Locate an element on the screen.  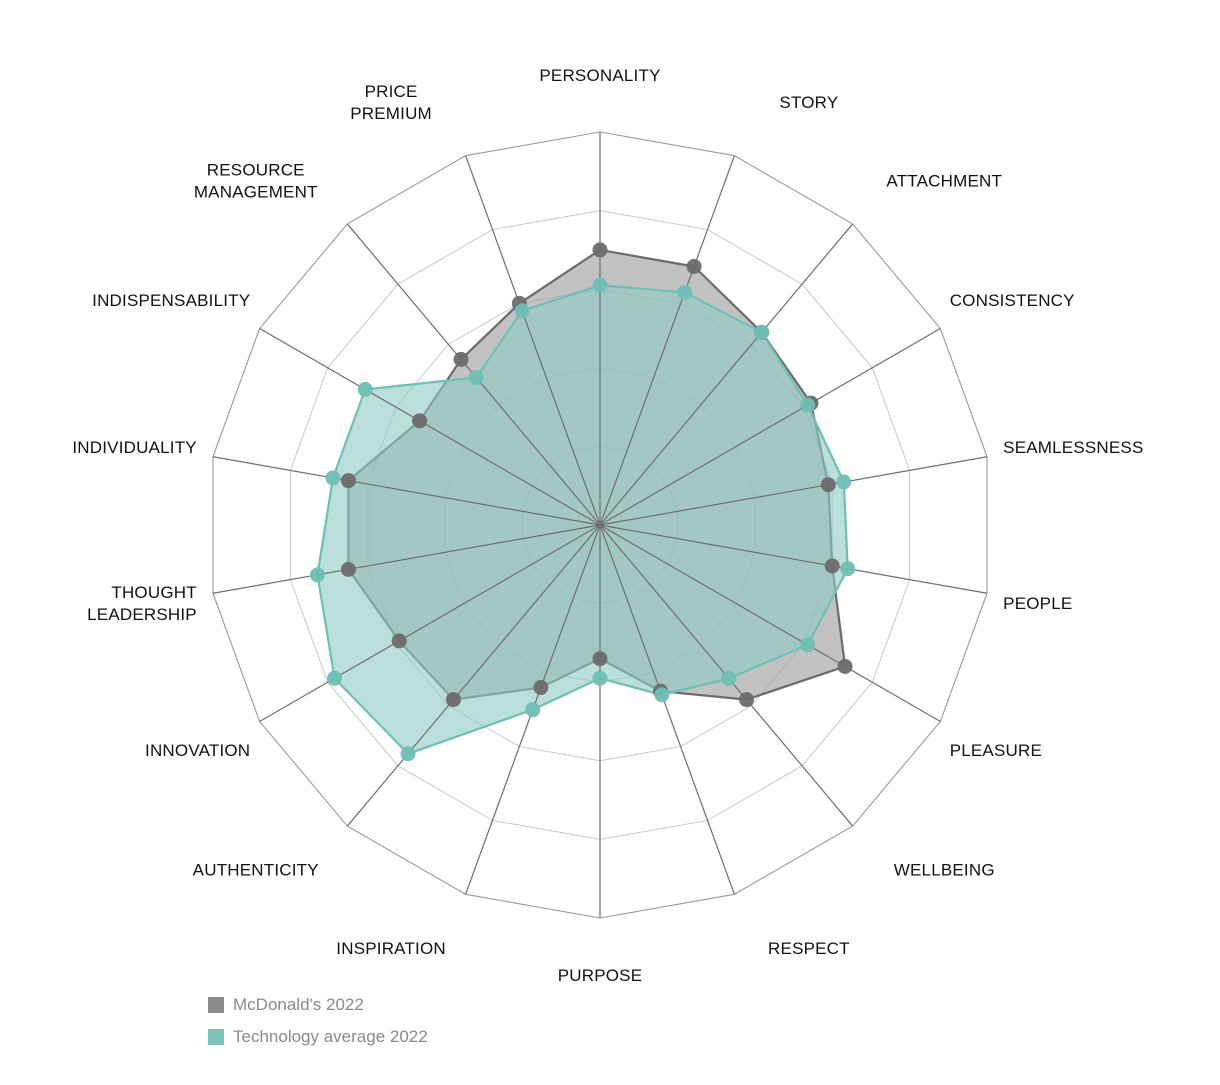
axis-spoke-people is located at coordinates (793, 559).